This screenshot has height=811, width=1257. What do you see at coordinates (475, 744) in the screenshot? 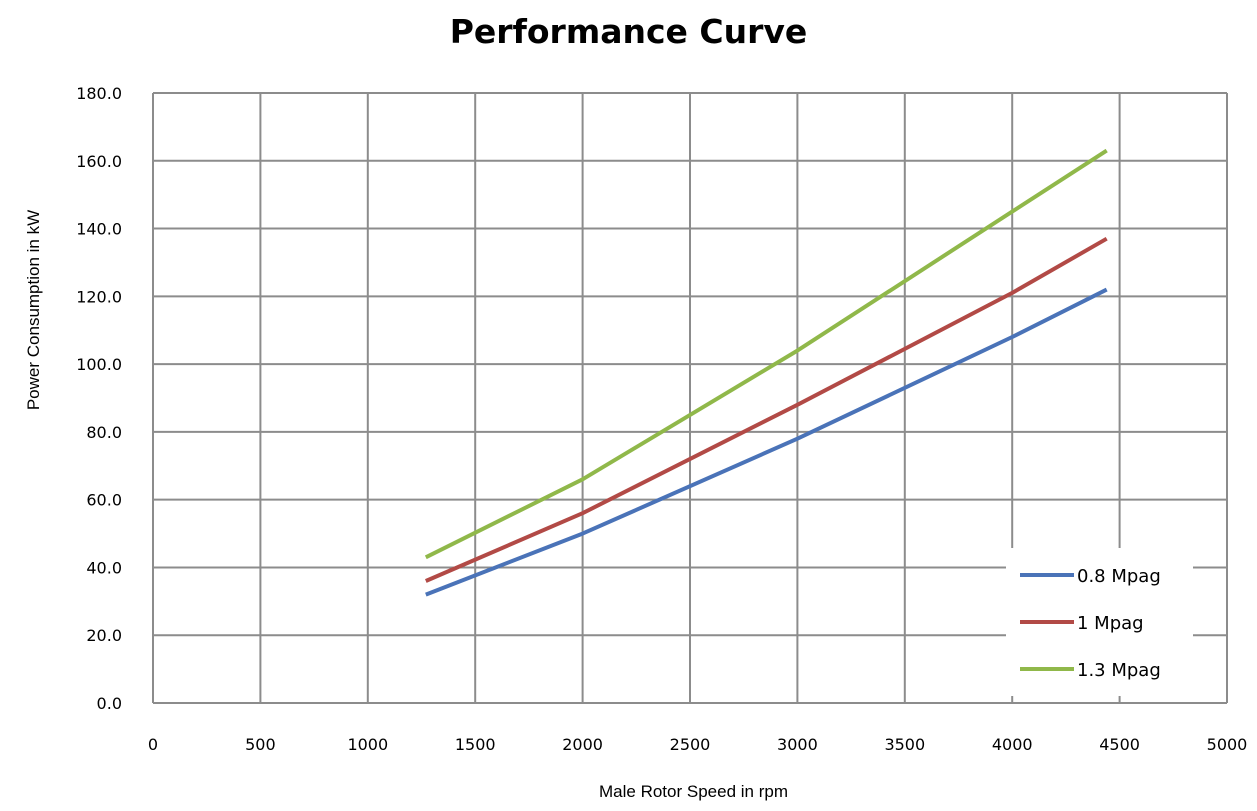
I see `x-tick-label: 1500` at bounding box center [475, 744].